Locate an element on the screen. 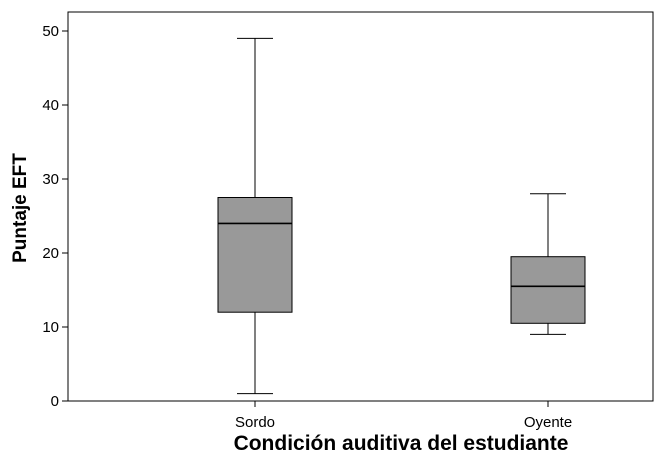  y-tick-label: 20 is located at coordinates (50, 253).